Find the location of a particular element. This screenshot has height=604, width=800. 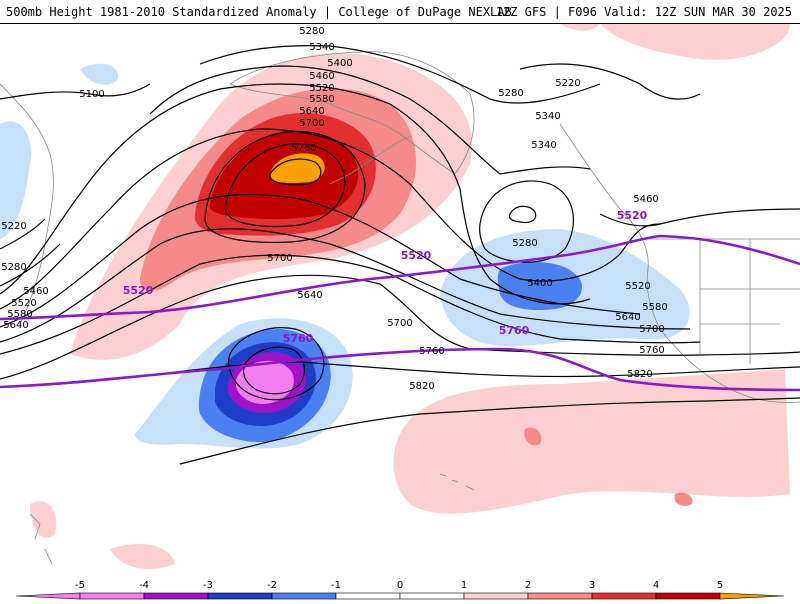

anom-neg1-nw is located at coordinates (99, 74).